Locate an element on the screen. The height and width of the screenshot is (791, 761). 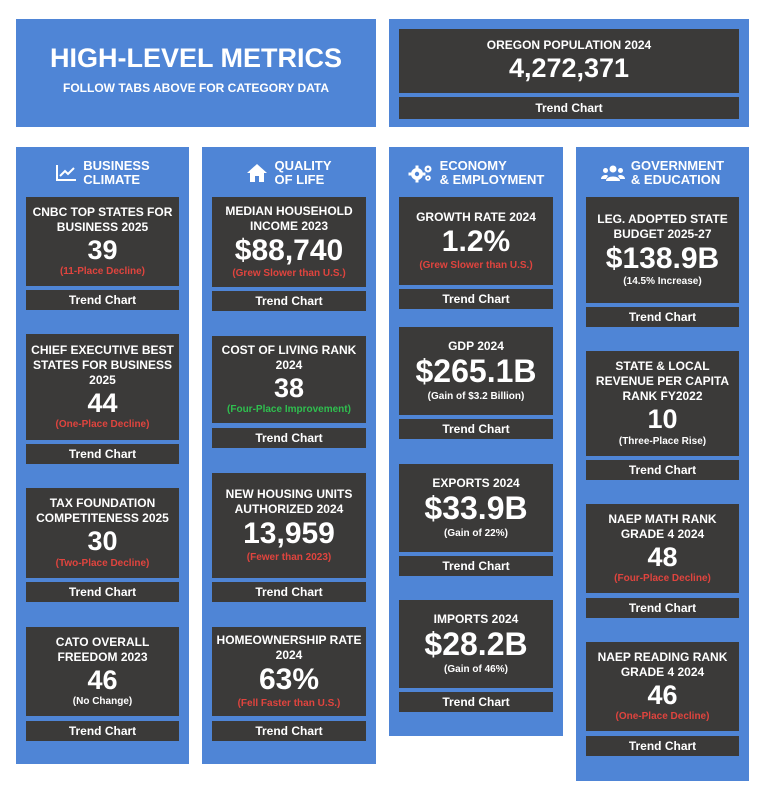
metric-value: 13,959 is located at coordinates (289, 534).